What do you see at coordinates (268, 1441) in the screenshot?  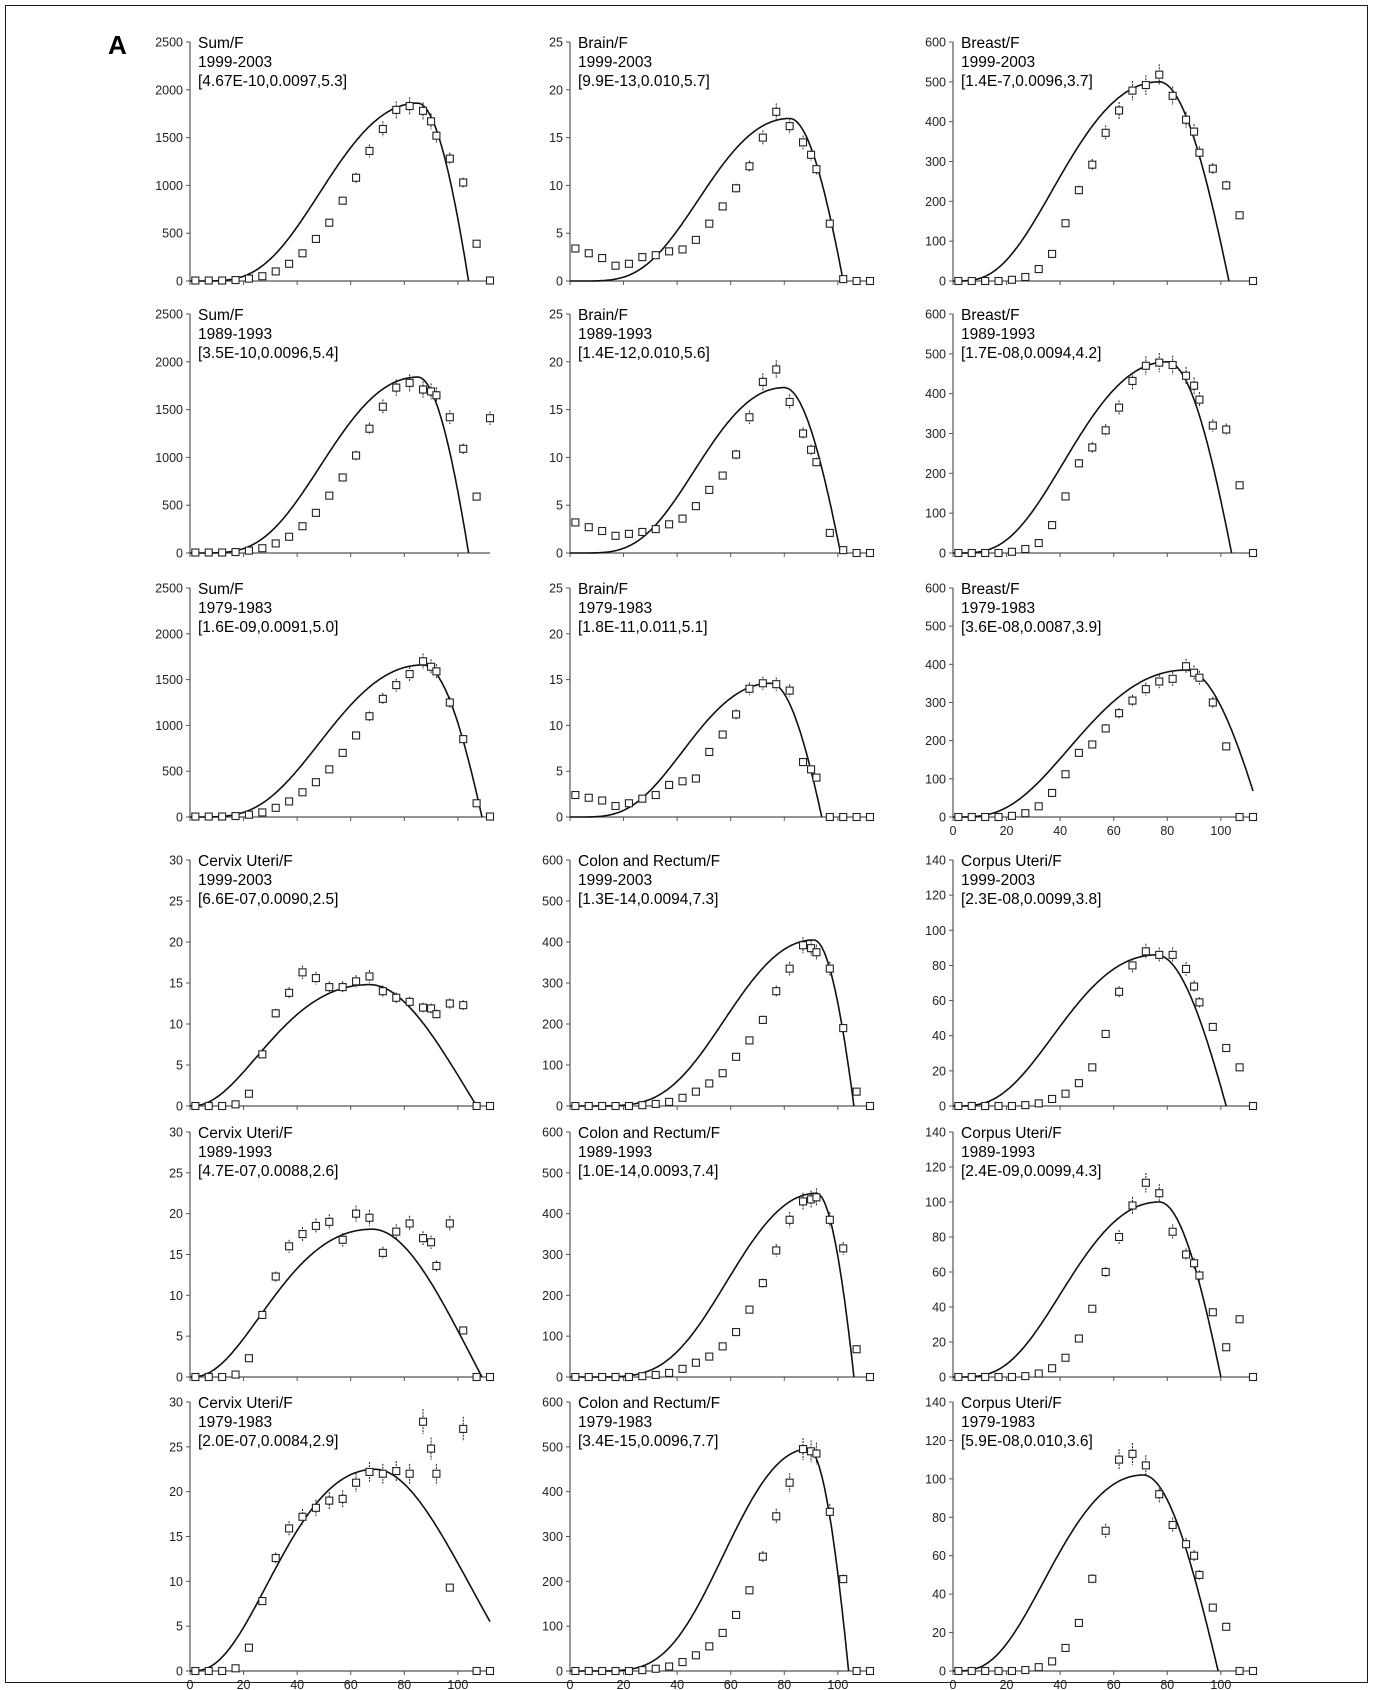 I see `chart-params: [2.0E-07,0.0084,2.9]` at bounding box center [268, 1441].